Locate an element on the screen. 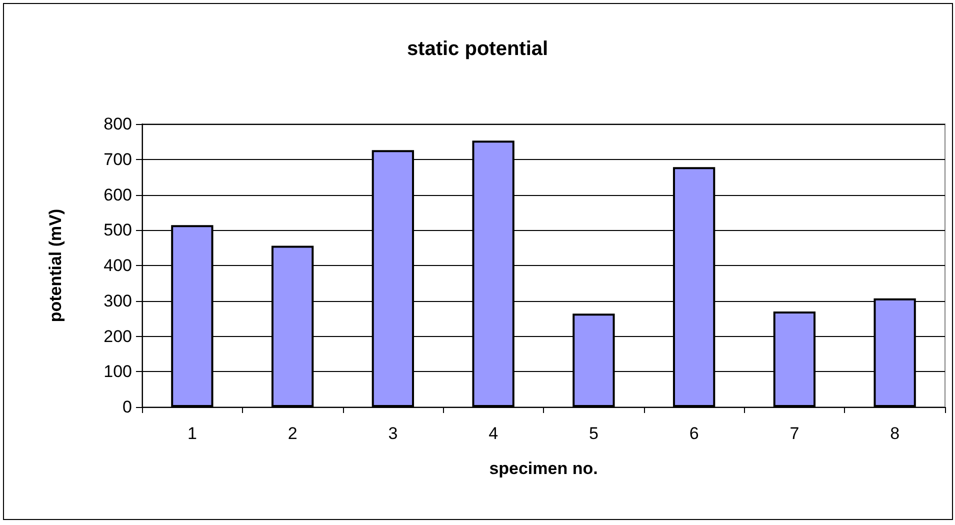 The image size is (955, 525). chart-title: static potential is located at coordinates (477, 49).